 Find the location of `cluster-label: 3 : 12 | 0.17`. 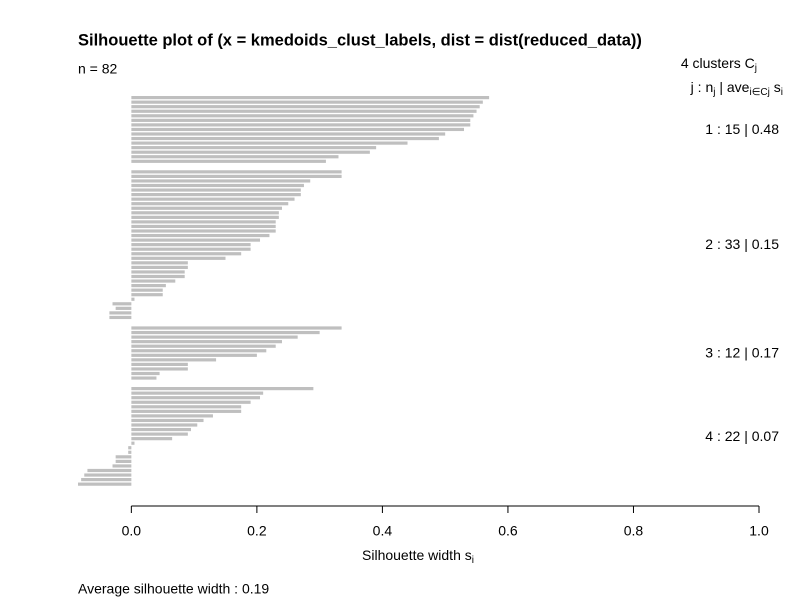

cluster-label: 3 : 12 | 0.17 is located at coordinates (742, 352).